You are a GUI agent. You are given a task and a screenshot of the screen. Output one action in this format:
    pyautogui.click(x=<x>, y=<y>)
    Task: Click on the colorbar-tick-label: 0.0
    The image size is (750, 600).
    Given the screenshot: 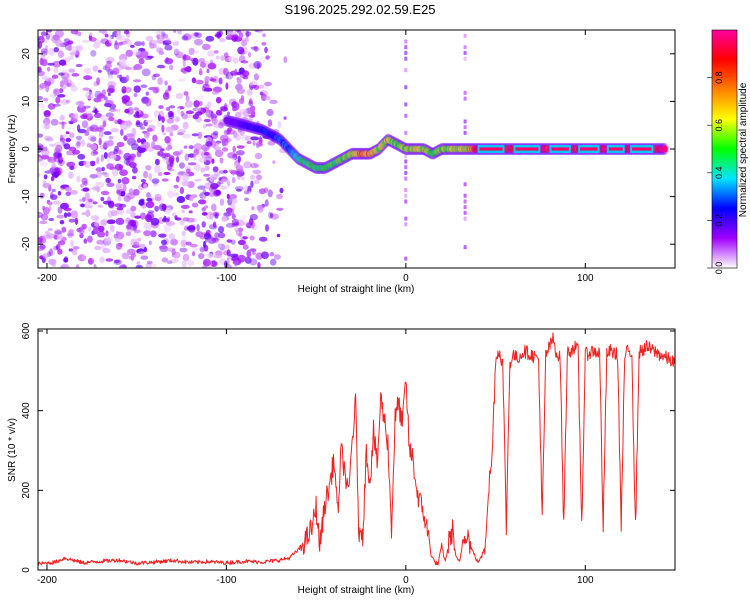 What is the action you would take?
    pyautogui.click(x=719, y=268)
    